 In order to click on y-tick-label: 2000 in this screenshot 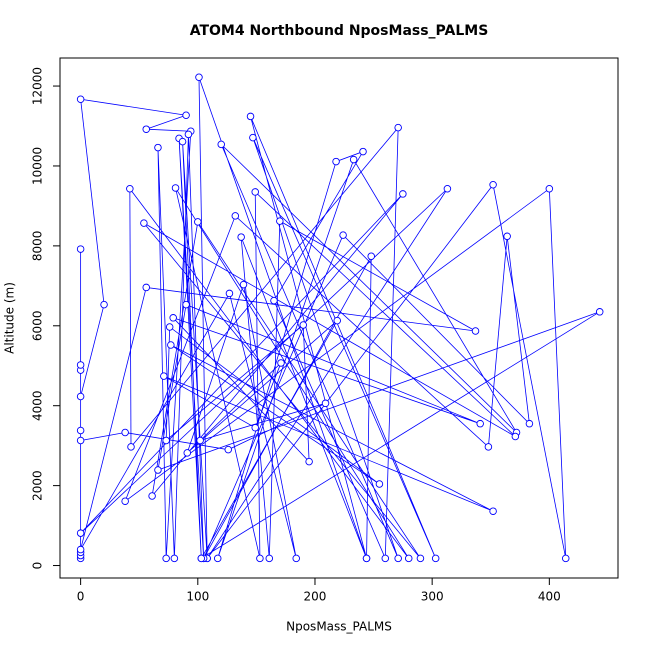, I will do `click(38, 485)`.